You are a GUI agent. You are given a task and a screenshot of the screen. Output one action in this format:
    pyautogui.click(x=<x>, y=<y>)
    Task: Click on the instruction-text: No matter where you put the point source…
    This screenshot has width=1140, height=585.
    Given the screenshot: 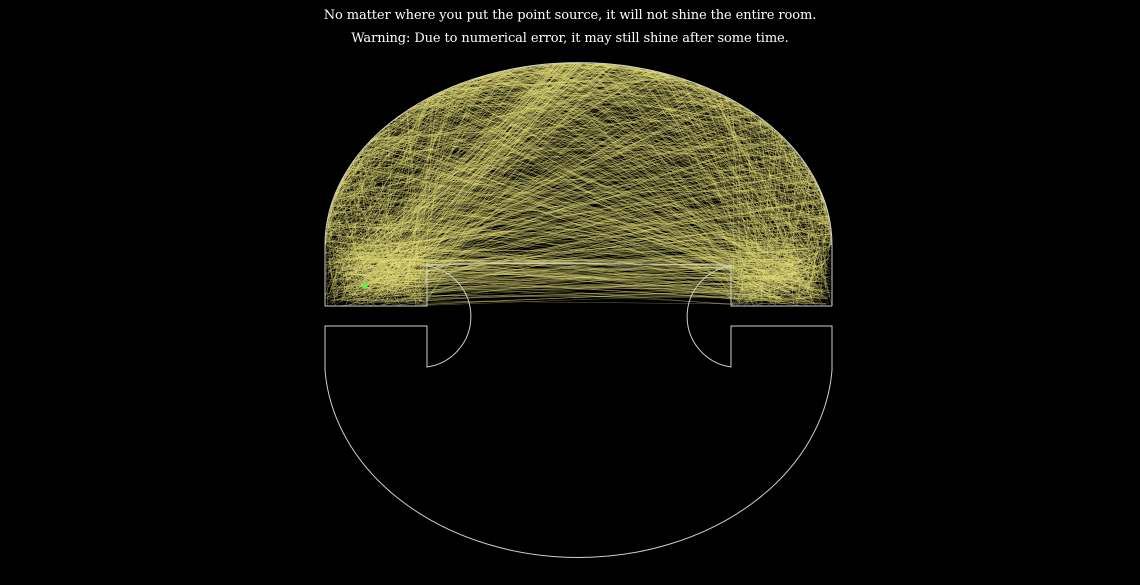 What is the action you would take?
    pyautogui.click(x=570, y=15)
    